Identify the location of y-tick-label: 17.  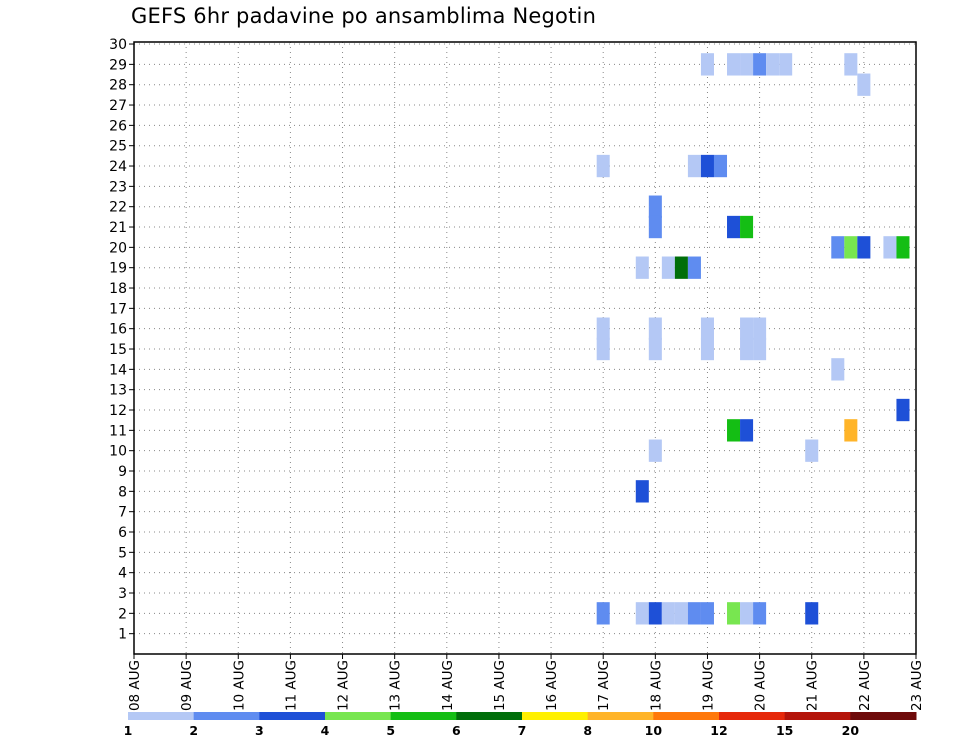
(118, 309).